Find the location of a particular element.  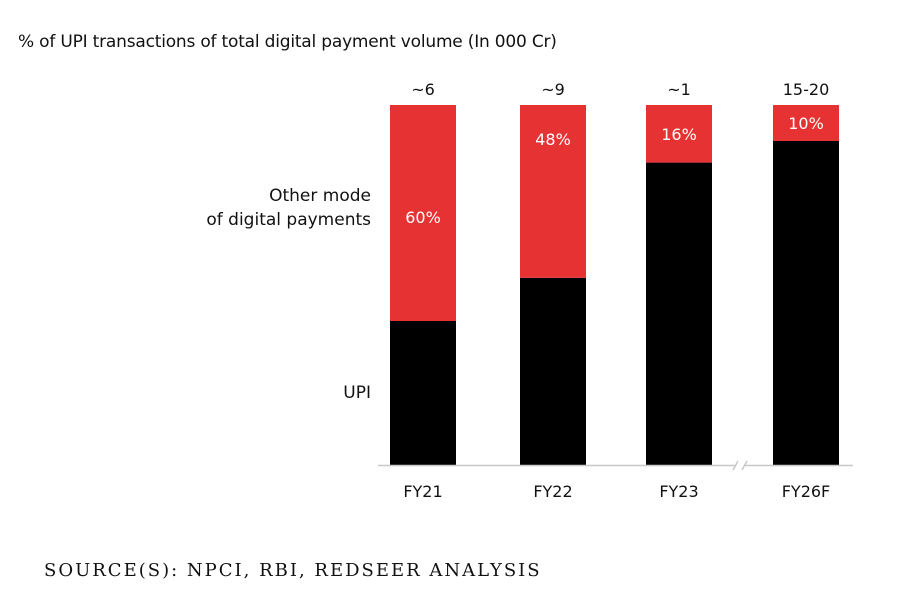

total-label-fy22: ~9 is located at coordinates (553, 89).